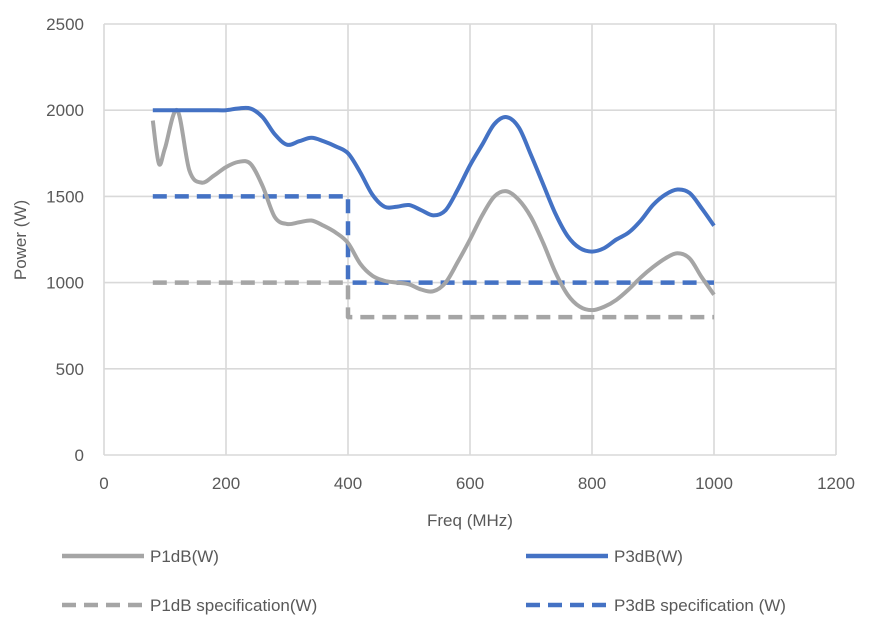 The height and width of the screenshot is (626, 871). Describe the element at coordinates (65, 196) in the screenshot. I see `y-tick-label: 1500` at that location.